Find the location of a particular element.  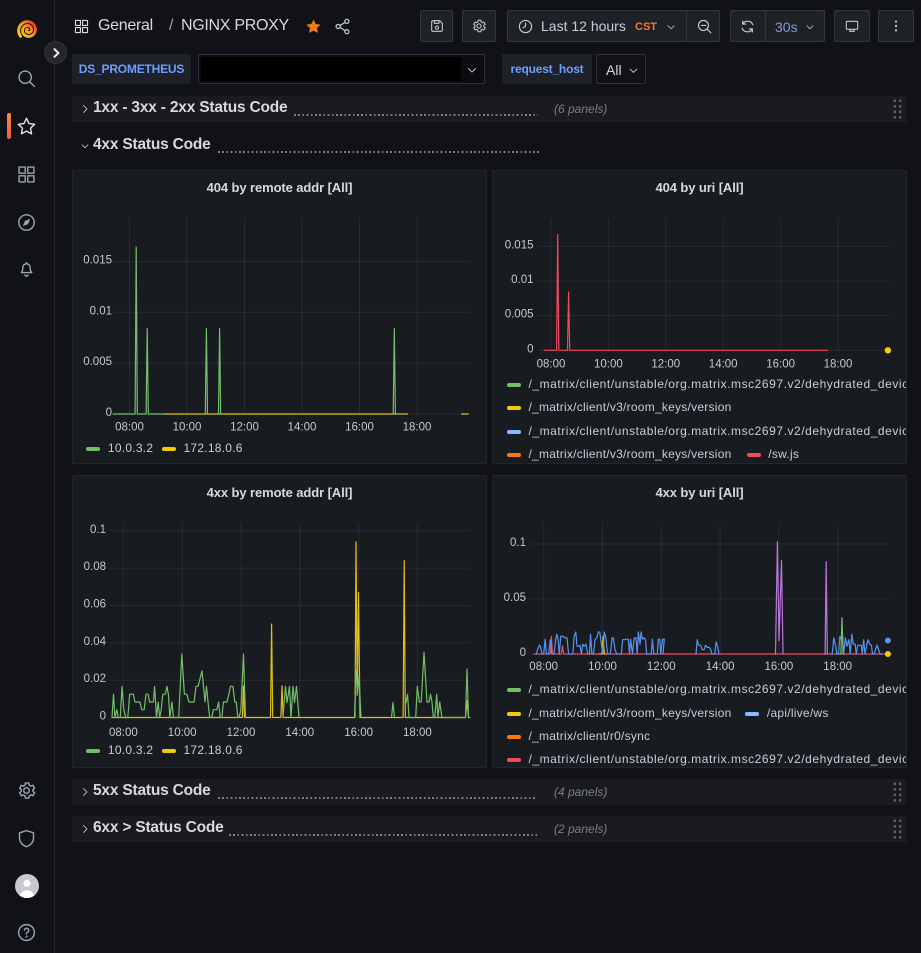

svg-text: 0.05 is located at coordinates (515, 598).